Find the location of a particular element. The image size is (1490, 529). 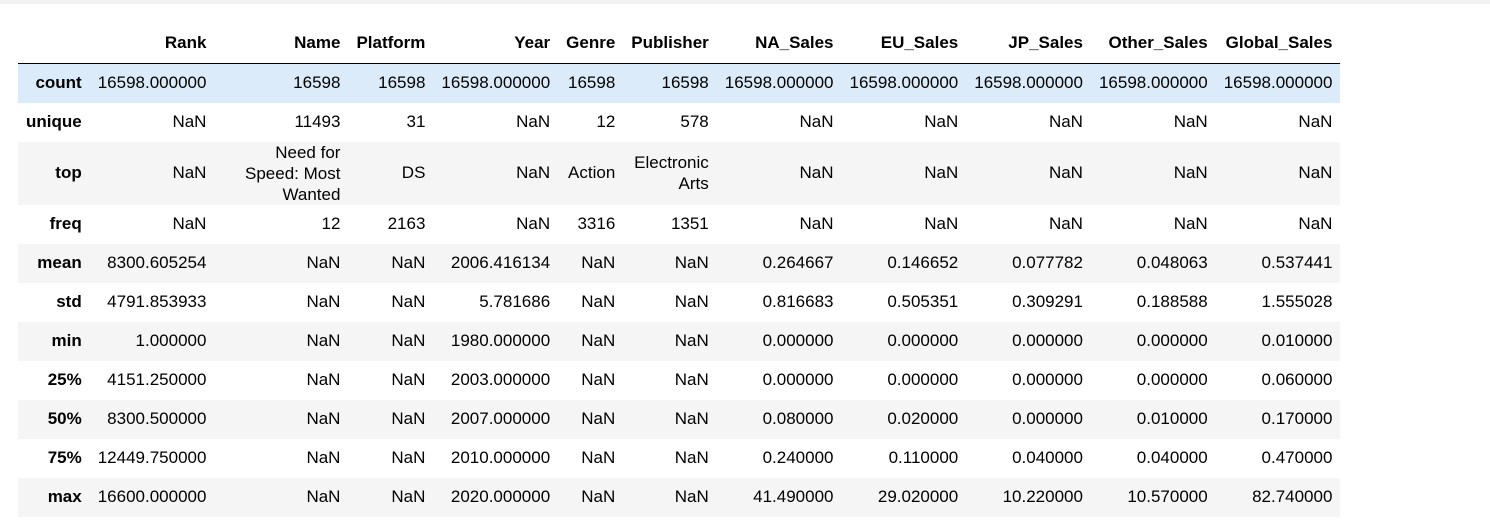

table-cell: 0.170000 is located at coordinates (1297, 418).